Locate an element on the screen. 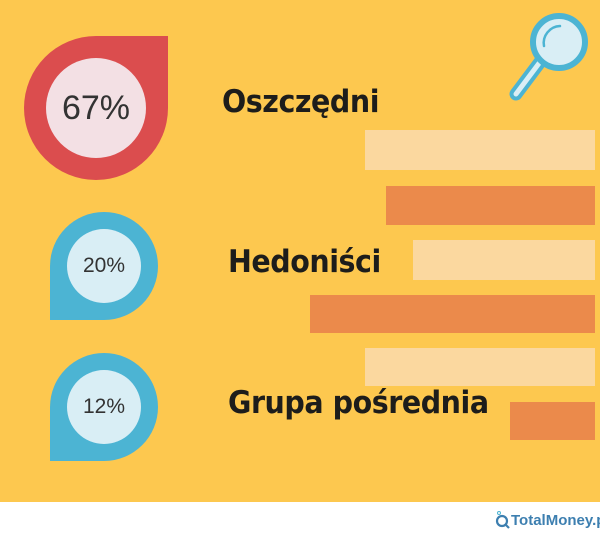 The height and width of the screenshot is (544, 600). percent-badge-oszczedni: 67% is located at coordinates (96, 108).